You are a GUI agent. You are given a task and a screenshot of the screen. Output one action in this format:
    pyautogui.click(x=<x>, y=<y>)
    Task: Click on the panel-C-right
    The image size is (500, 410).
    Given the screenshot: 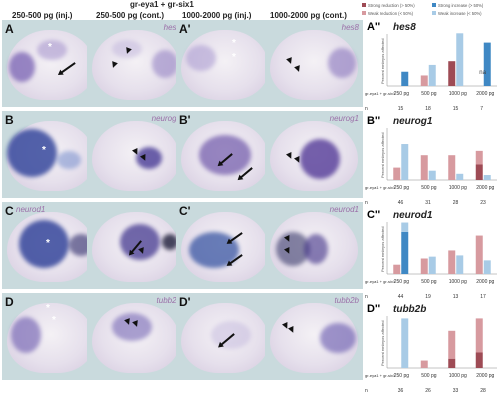 What is the action you would take?
    pyautogui.click(x=136, y=245)
    